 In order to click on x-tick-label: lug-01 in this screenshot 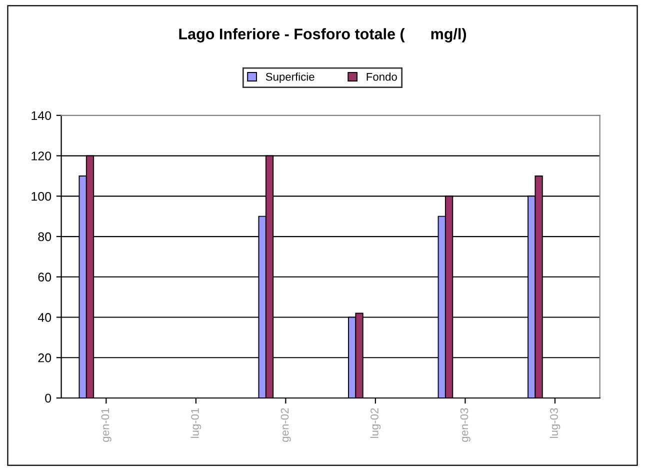, I will do `click(196, 423)`.